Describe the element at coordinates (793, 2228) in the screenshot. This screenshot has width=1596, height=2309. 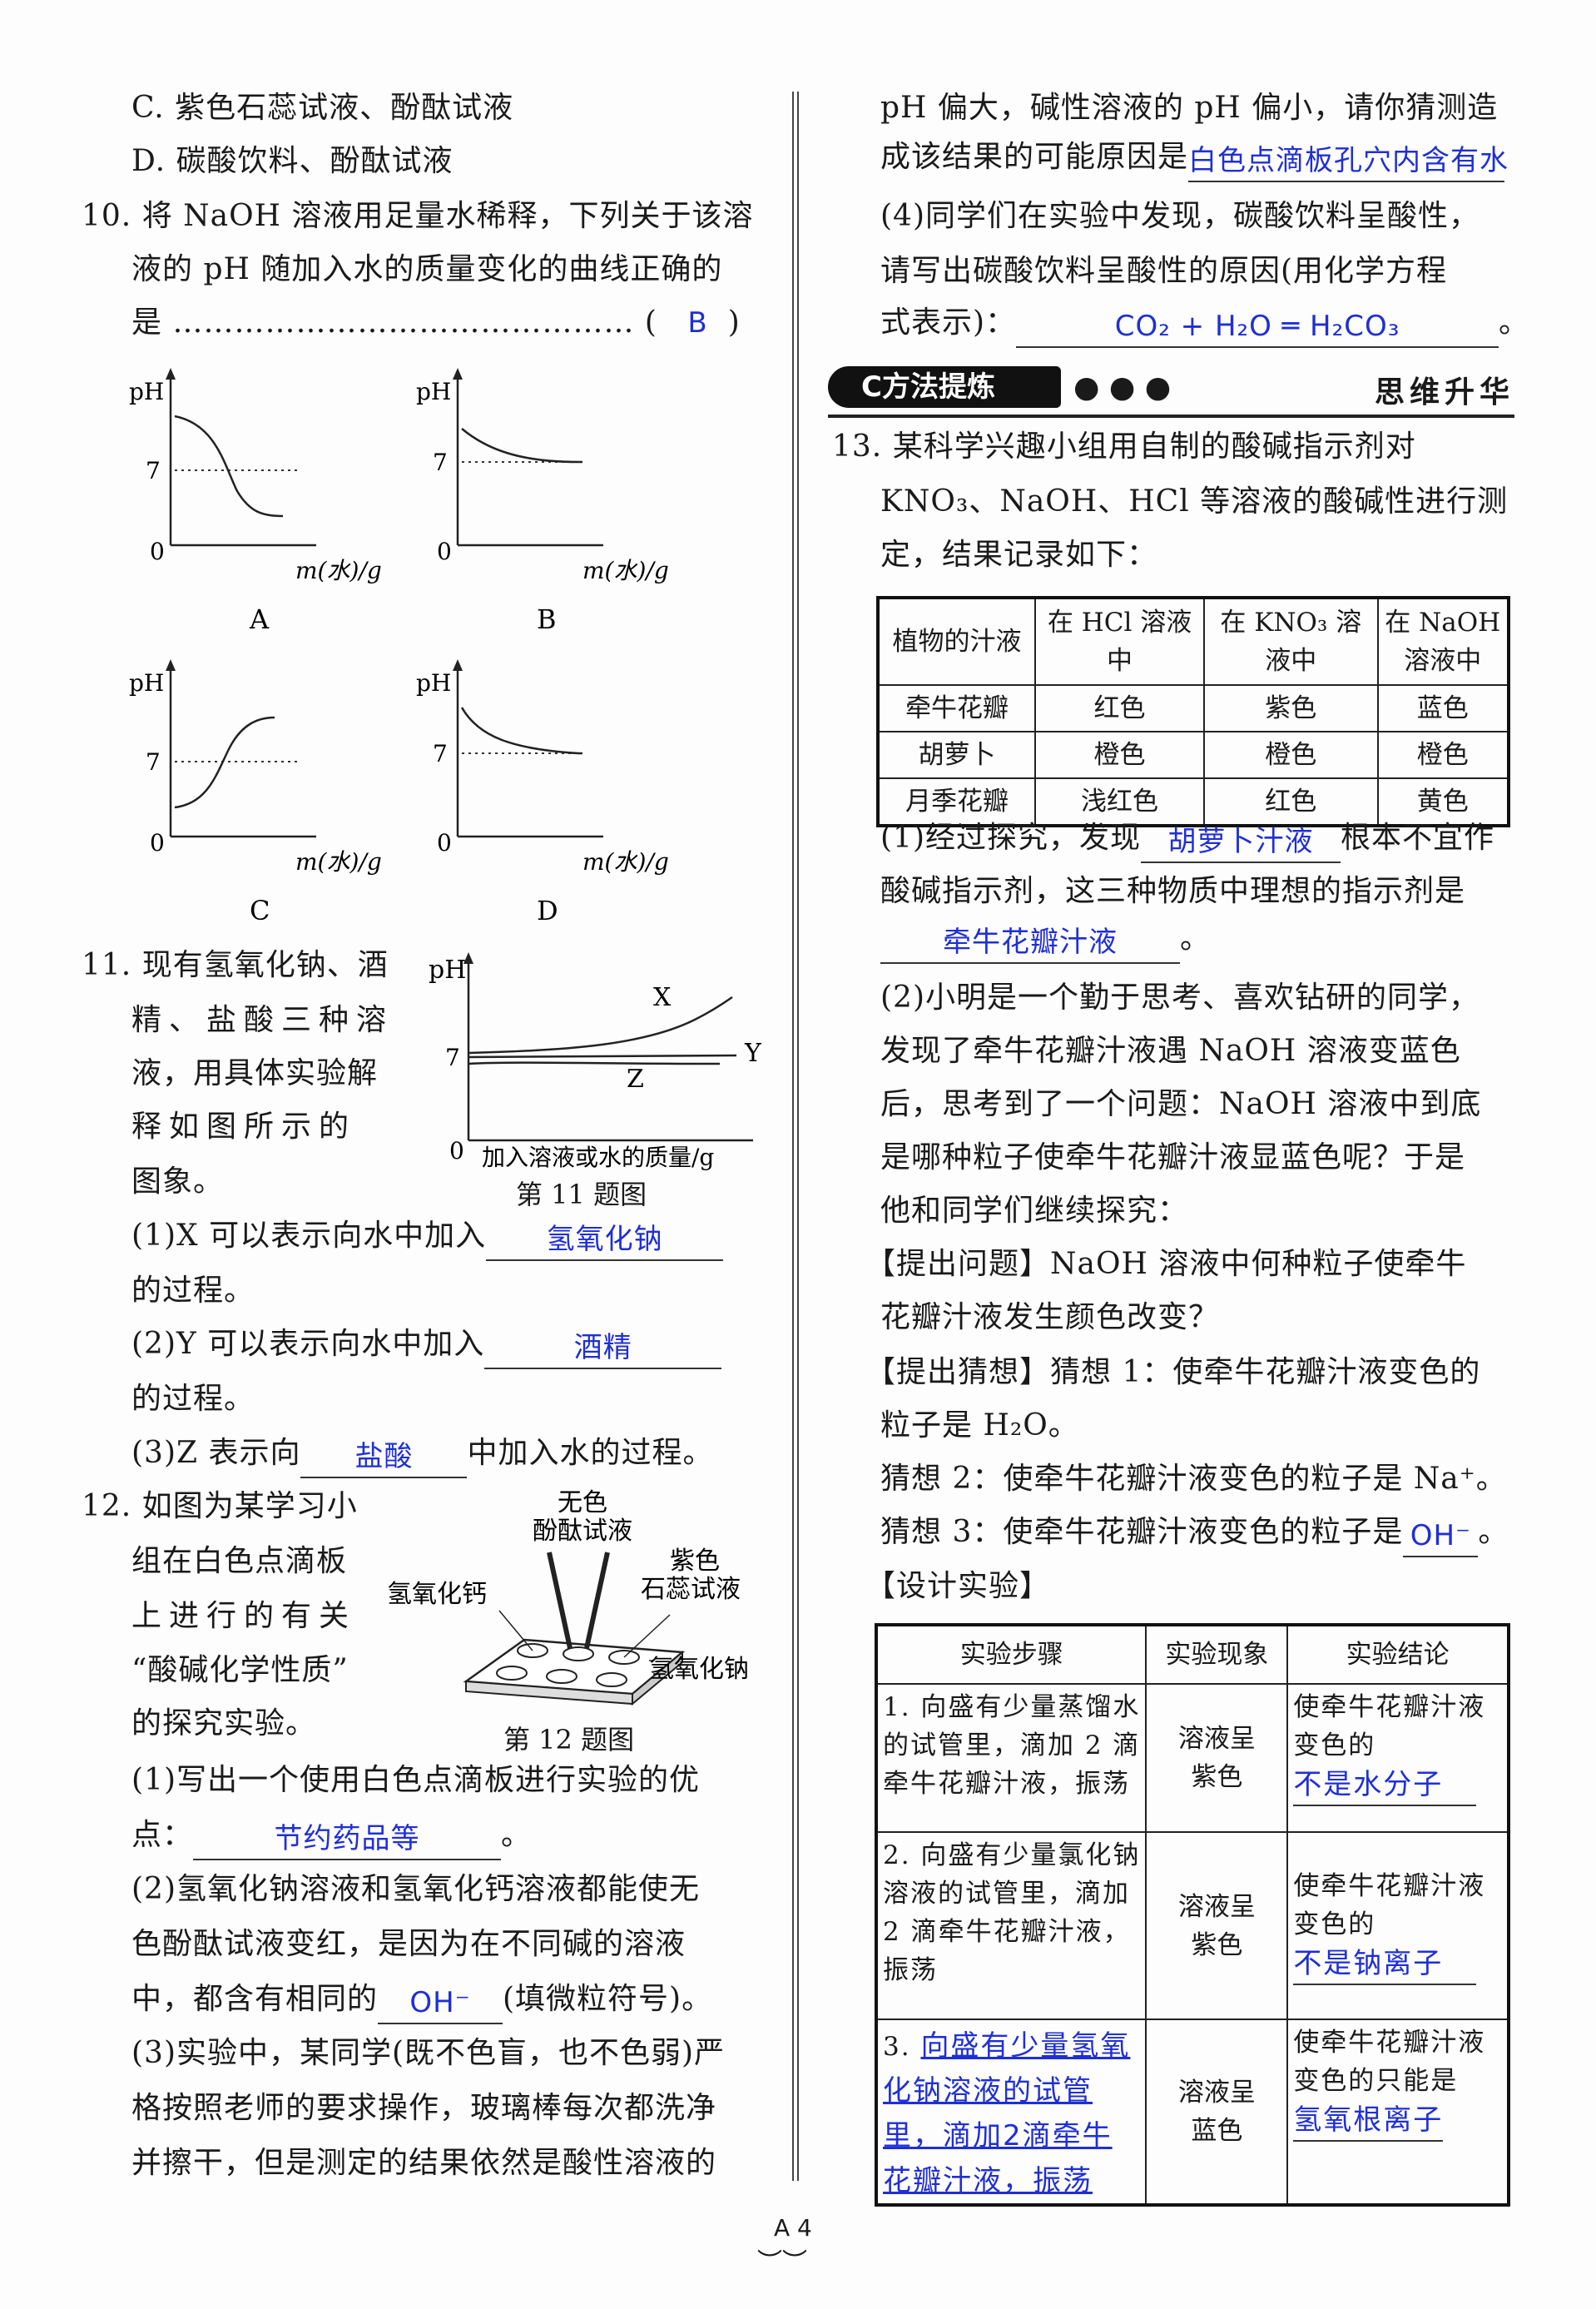
I see `text: A 4` at that location.